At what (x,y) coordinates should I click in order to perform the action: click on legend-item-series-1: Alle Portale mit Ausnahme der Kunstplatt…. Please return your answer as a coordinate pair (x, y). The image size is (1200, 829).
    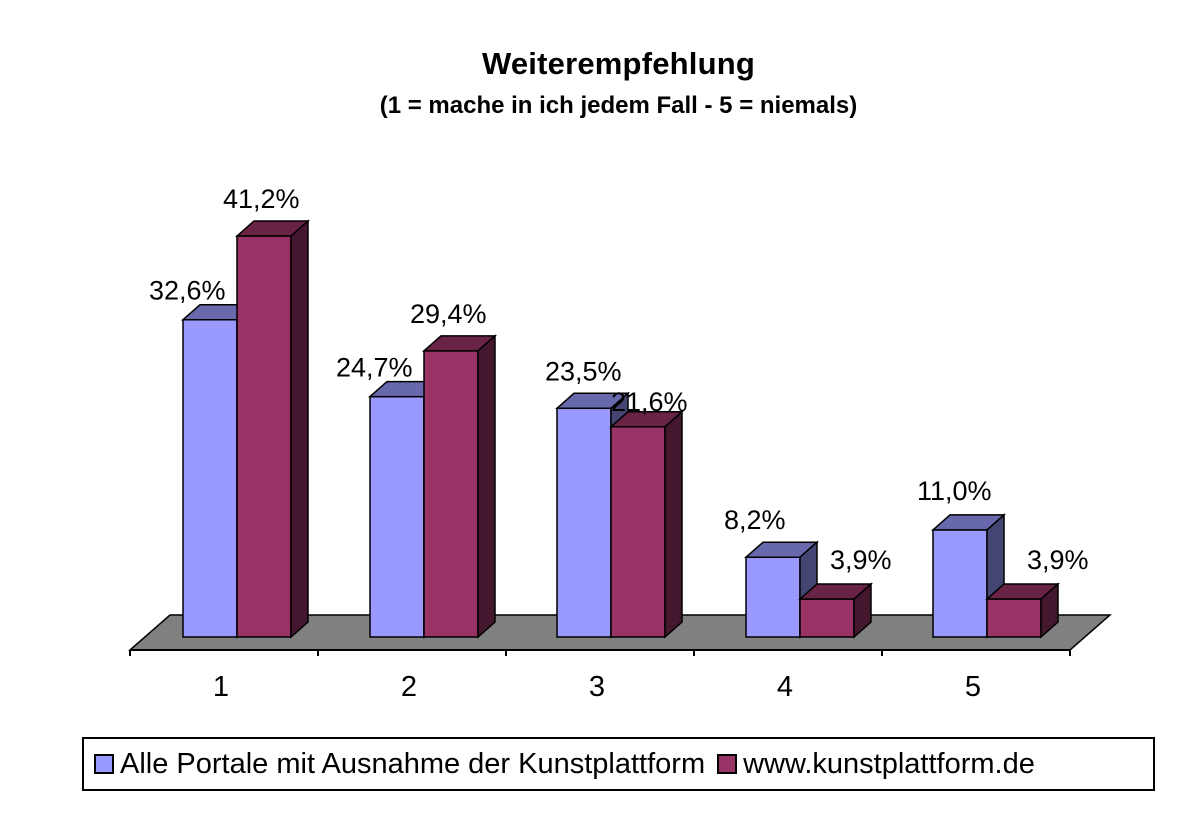
    Looking at the image, I should click on (399, 764).